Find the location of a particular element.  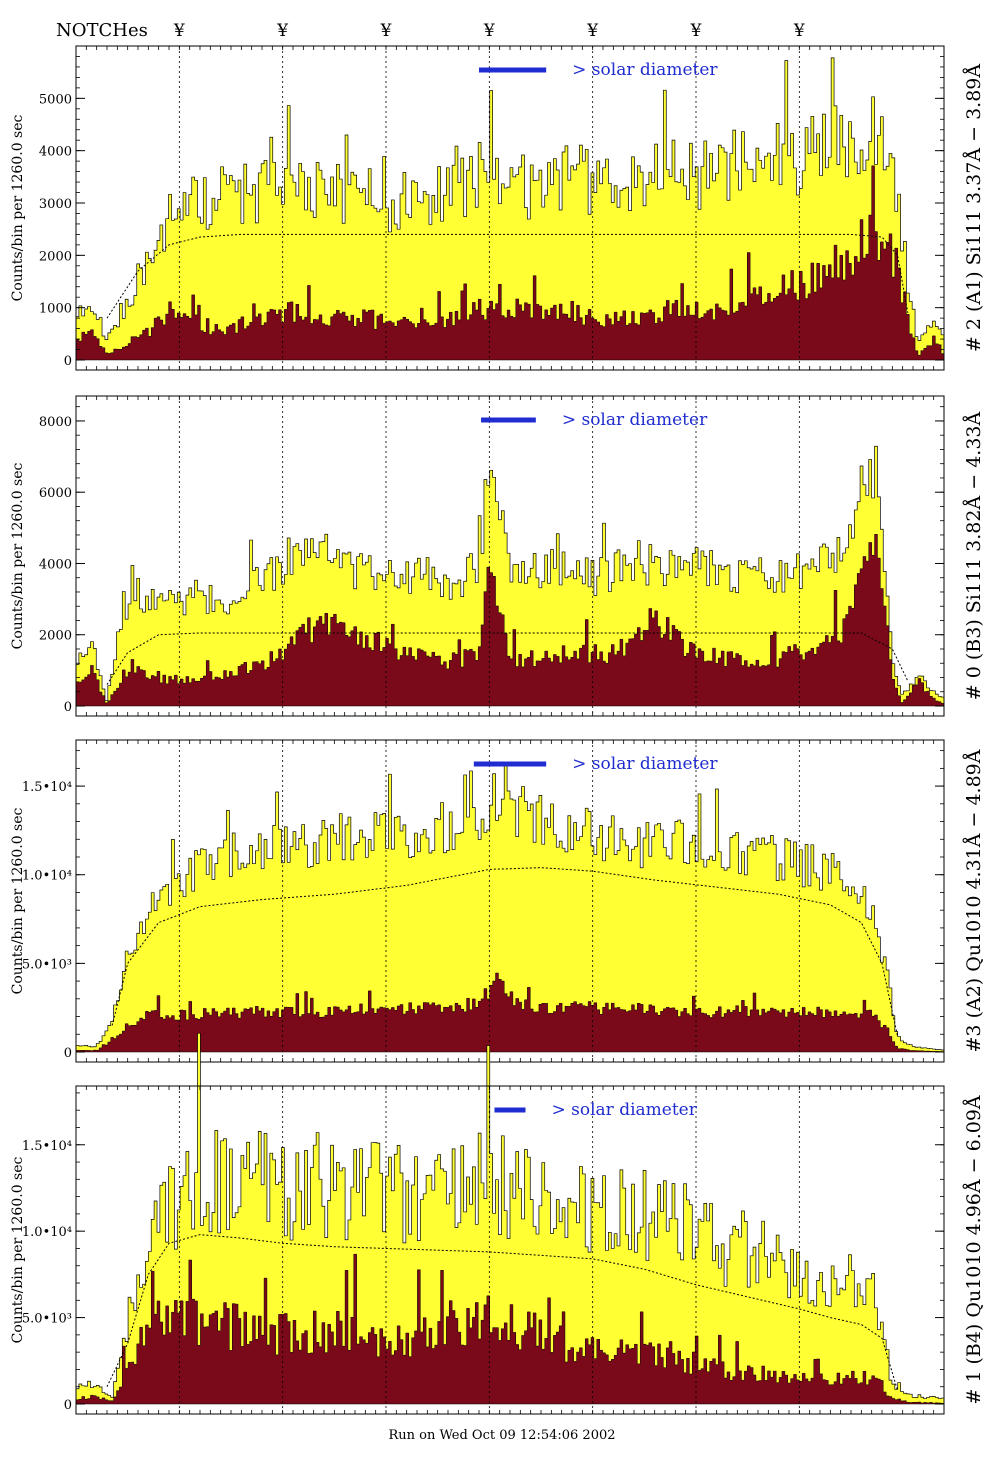

panel-side-label: #3 (A2) Qu1010 4.31Å − 4.89Å is located at coordinates (974, 900).